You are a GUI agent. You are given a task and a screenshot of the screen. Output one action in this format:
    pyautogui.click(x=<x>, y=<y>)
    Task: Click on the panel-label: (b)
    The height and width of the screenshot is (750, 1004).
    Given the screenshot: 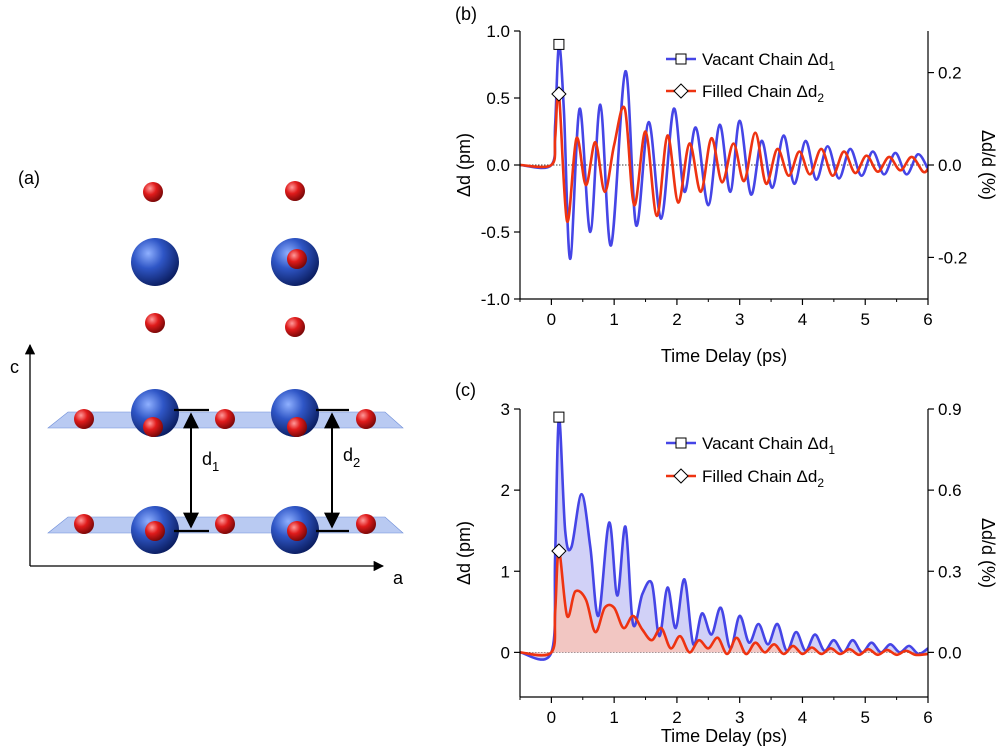 What is the action you would take?
    pyautogui.click(x=466, y=14)
    